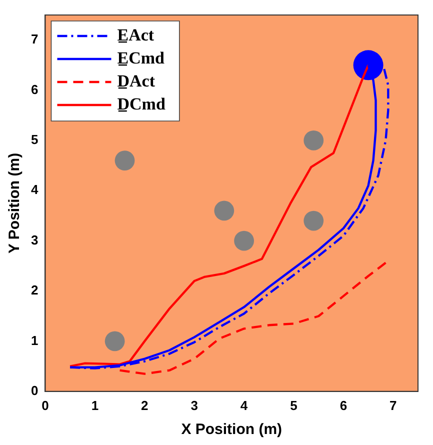  What do you see at coordinates (34, 190) in the screenshot?
I see `y-tick-label: 4` at bounding box center [34, 190].